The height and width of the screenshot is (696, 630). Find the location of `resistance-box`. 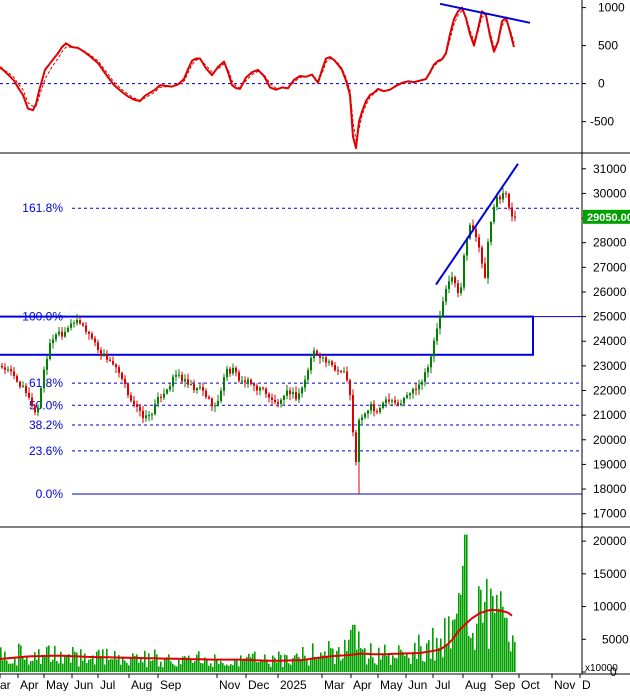

resistance-box is located at coordinates (267, 335).